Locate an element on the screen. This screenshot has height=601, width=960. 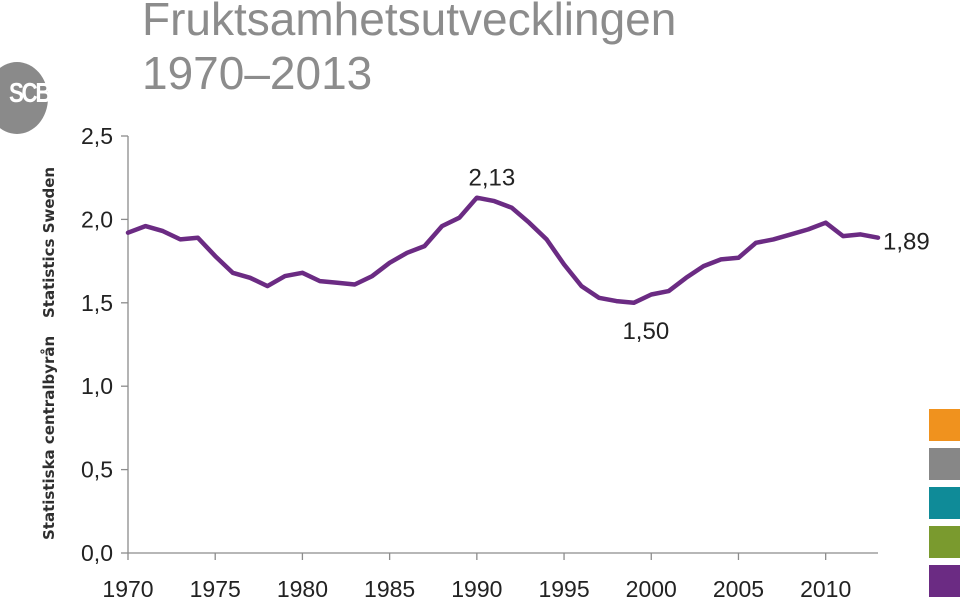
x-tick-label: 1985 is located at coordinates (389, 588).